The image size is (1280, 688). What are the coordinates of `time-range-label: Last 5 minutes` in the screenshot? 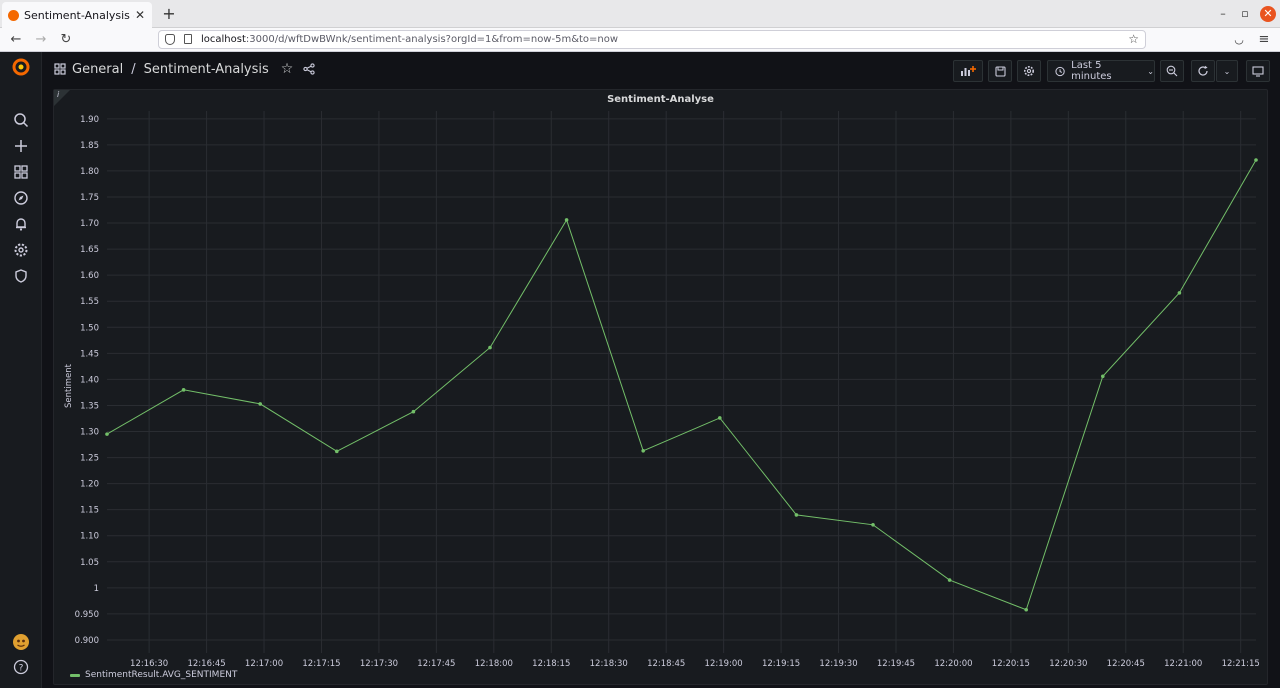 It's located at (1091, 71).